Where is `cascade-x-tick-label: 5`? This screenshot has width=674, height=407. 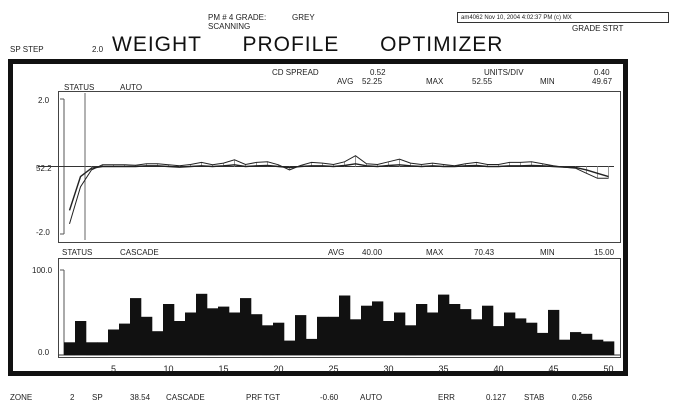 cascade-x-tick-label: 5 is located at coordinates (113, 369).